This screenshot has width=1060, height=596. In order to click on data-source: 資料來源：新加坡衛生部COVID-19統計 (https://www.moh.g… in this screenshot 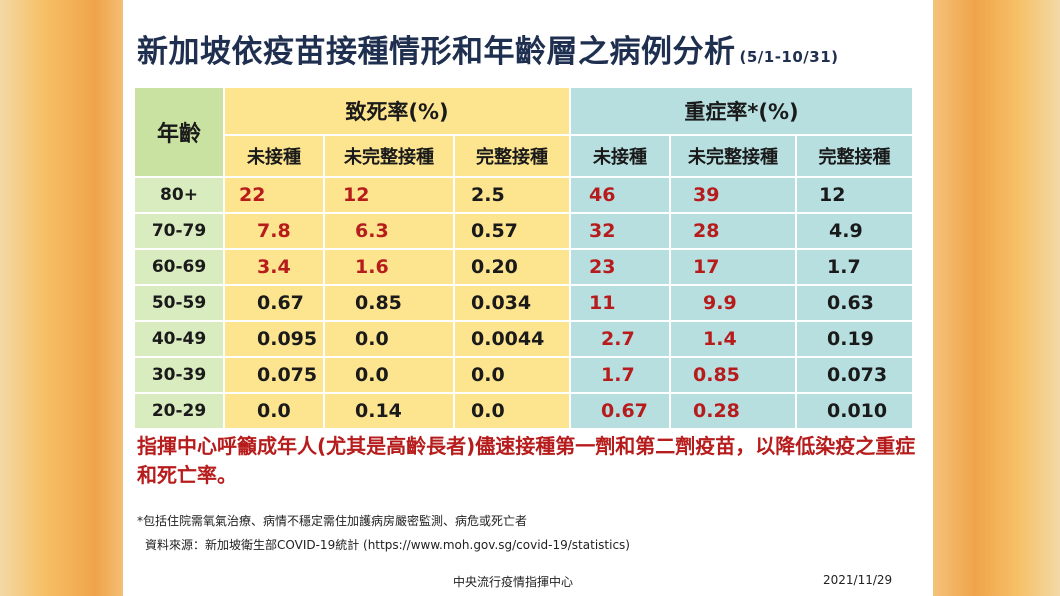, I will do `click(387, 545)`.